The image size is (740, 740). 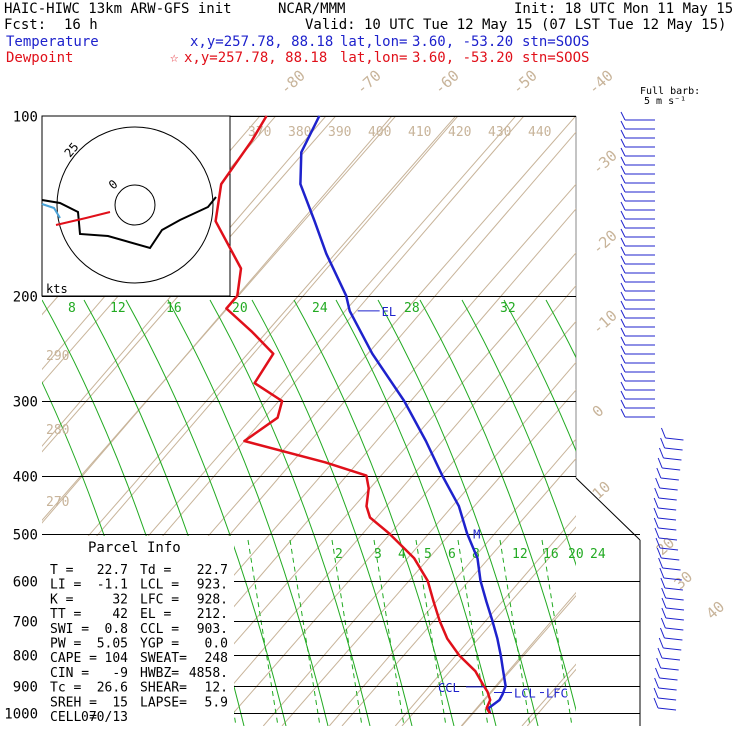 I want to click on pressure-tick-label: 1000, so click(x=21, y=715).